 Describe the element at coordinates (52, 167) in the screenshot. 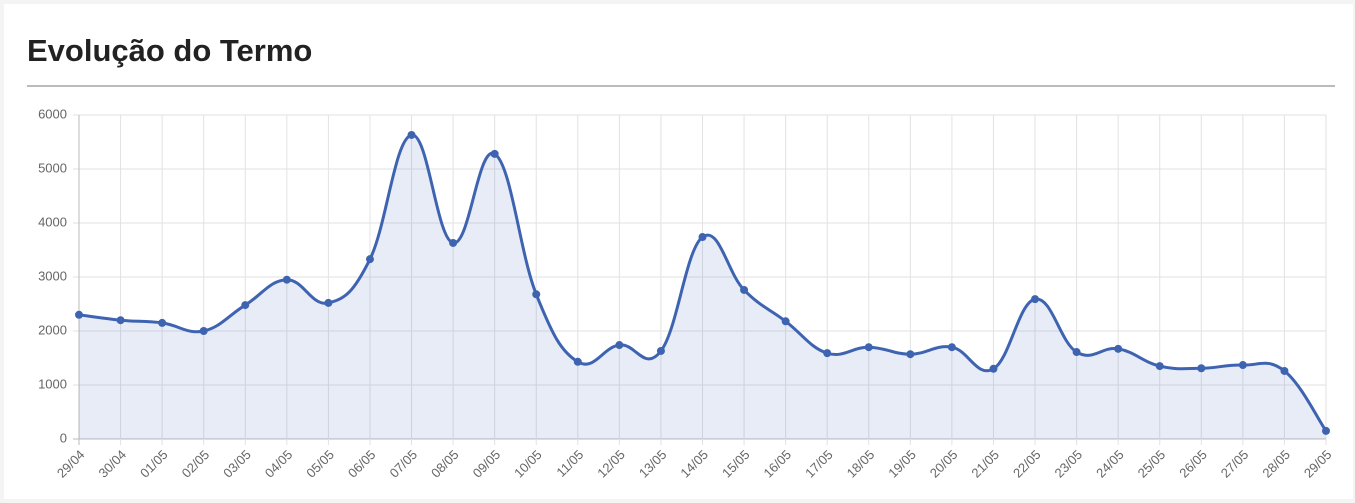

I see `y-tick-label: 5000` at that location.